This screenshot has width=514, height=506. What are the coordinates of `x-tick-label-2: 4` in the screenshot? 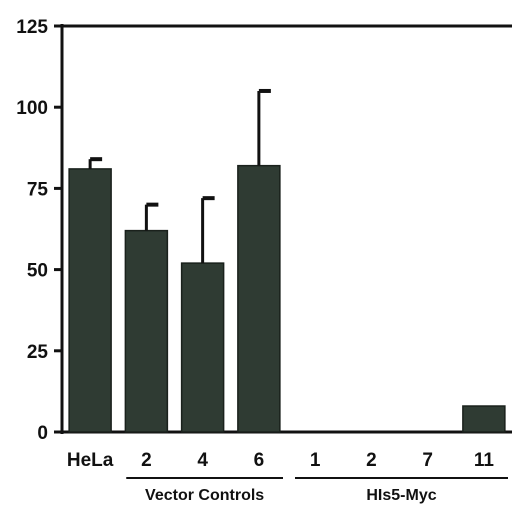 It's located at (202, 460).